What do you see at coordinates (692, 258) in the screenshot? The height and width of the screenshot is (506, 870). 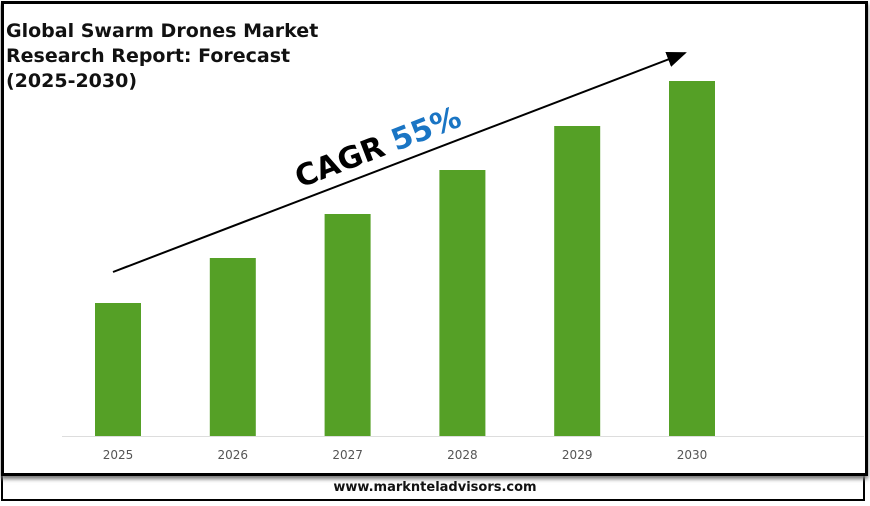 I see `bar-2030` at bounding box center [692, 258].